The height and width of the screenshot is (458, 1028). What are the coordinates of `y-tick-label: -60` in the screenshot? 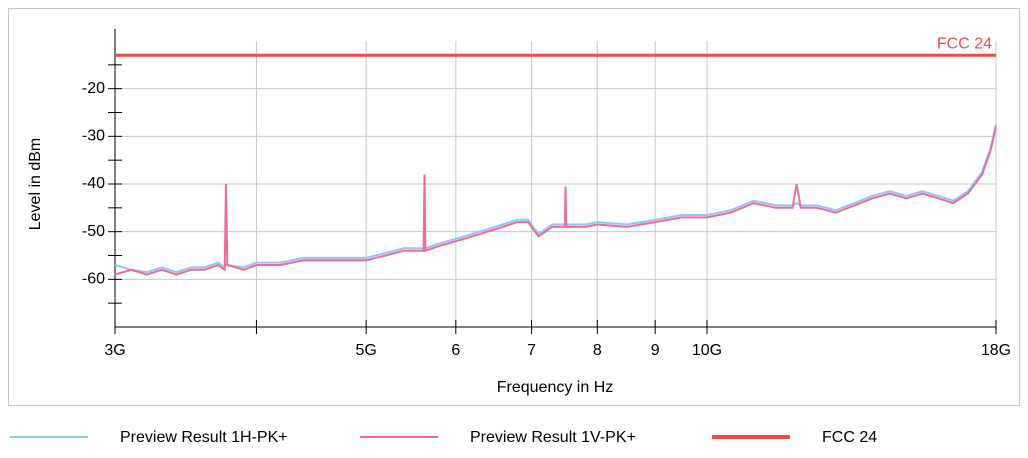 It's located at (93, 279).